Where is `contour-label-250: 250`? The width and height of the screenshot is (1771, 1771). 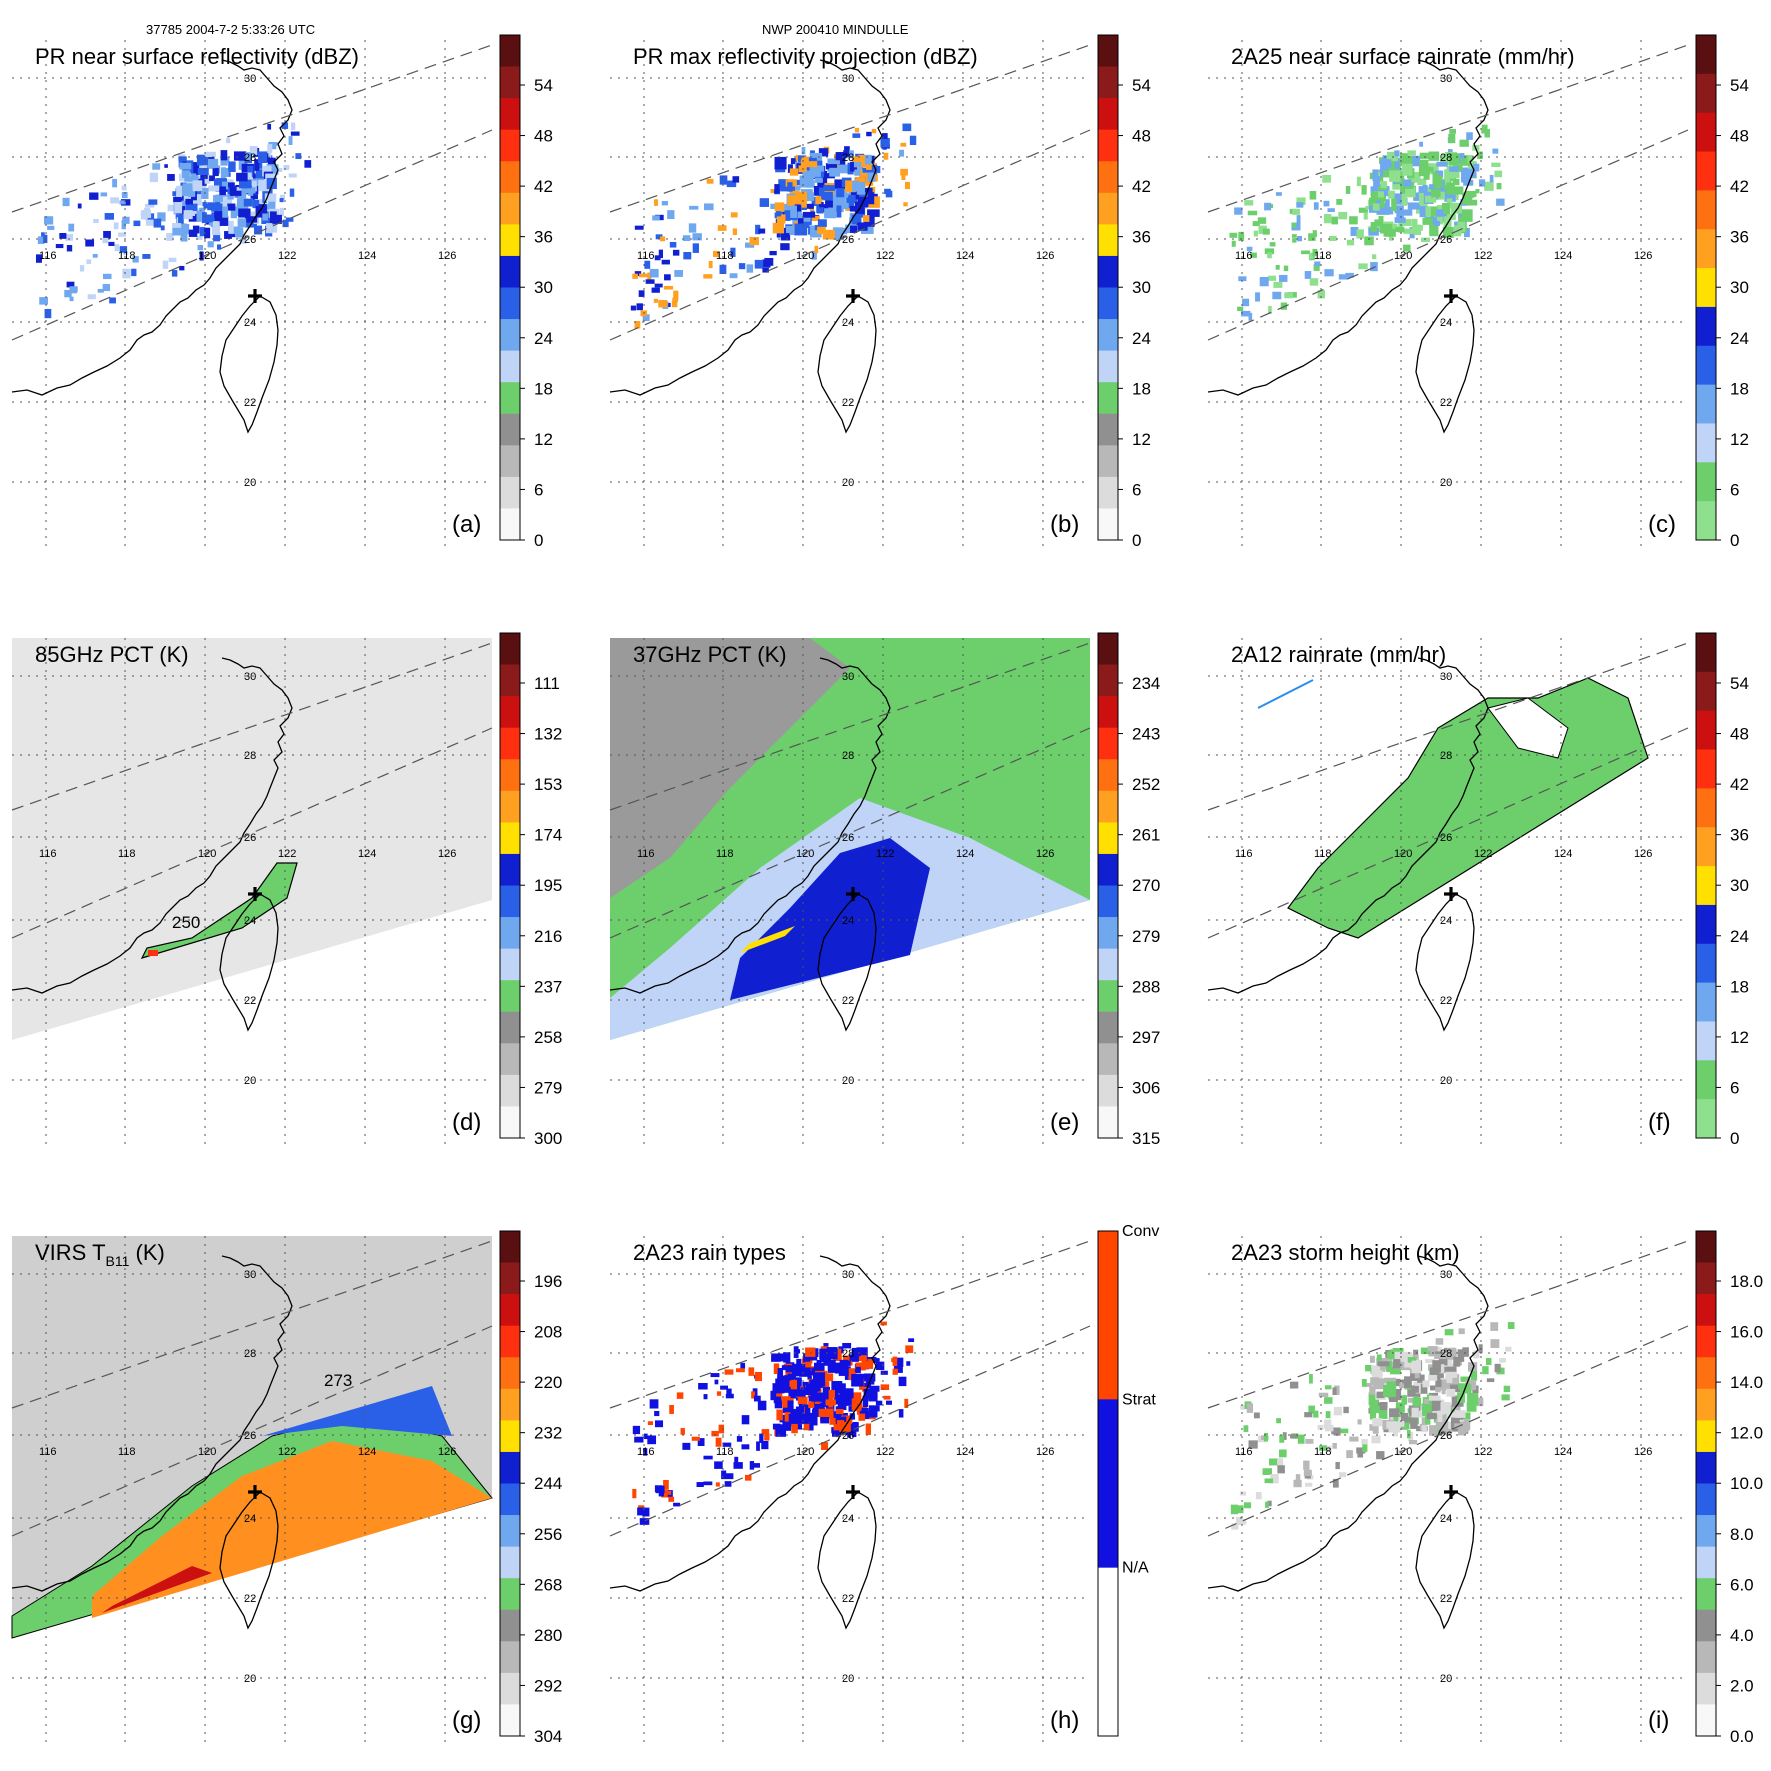 contour-label-250: 250 is located at coordinates (186, 922).